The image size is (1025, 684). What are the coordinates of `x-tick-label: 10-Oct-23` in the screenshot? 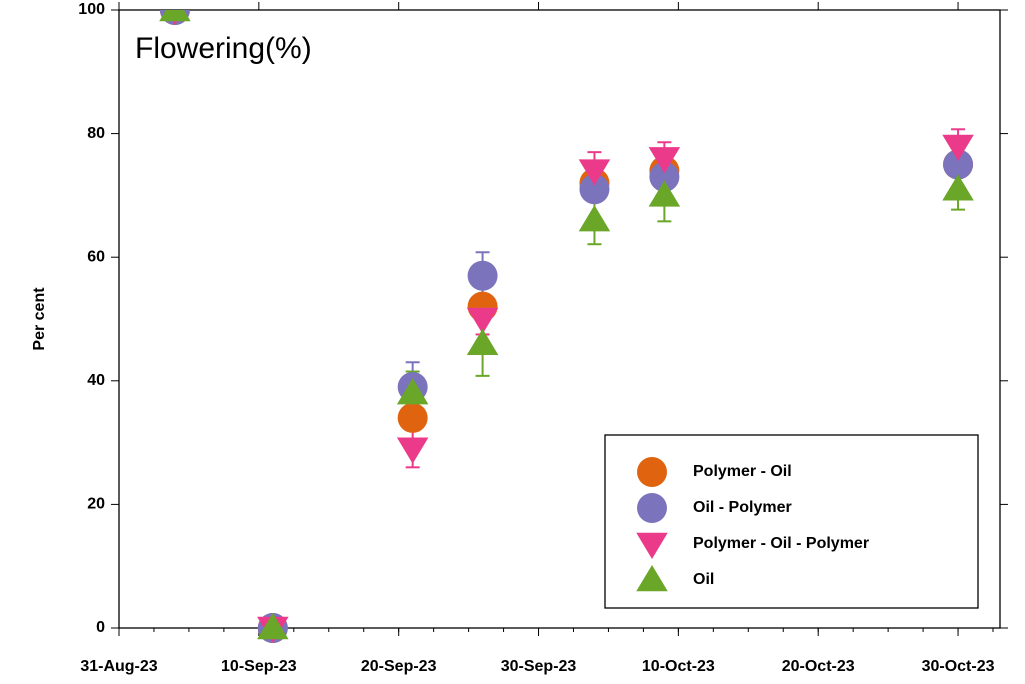 It's located at (678, 666).